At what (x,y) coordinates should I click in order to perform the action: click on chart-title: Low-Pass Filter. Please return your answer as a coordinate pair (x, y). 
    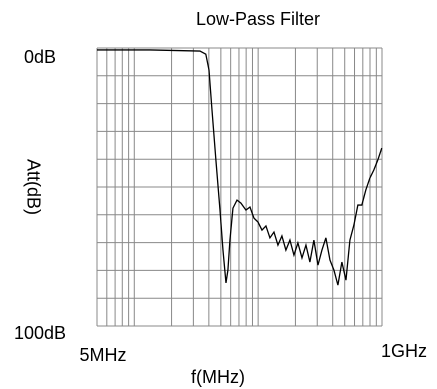
    Looking at the image, I should click on (258, 19).